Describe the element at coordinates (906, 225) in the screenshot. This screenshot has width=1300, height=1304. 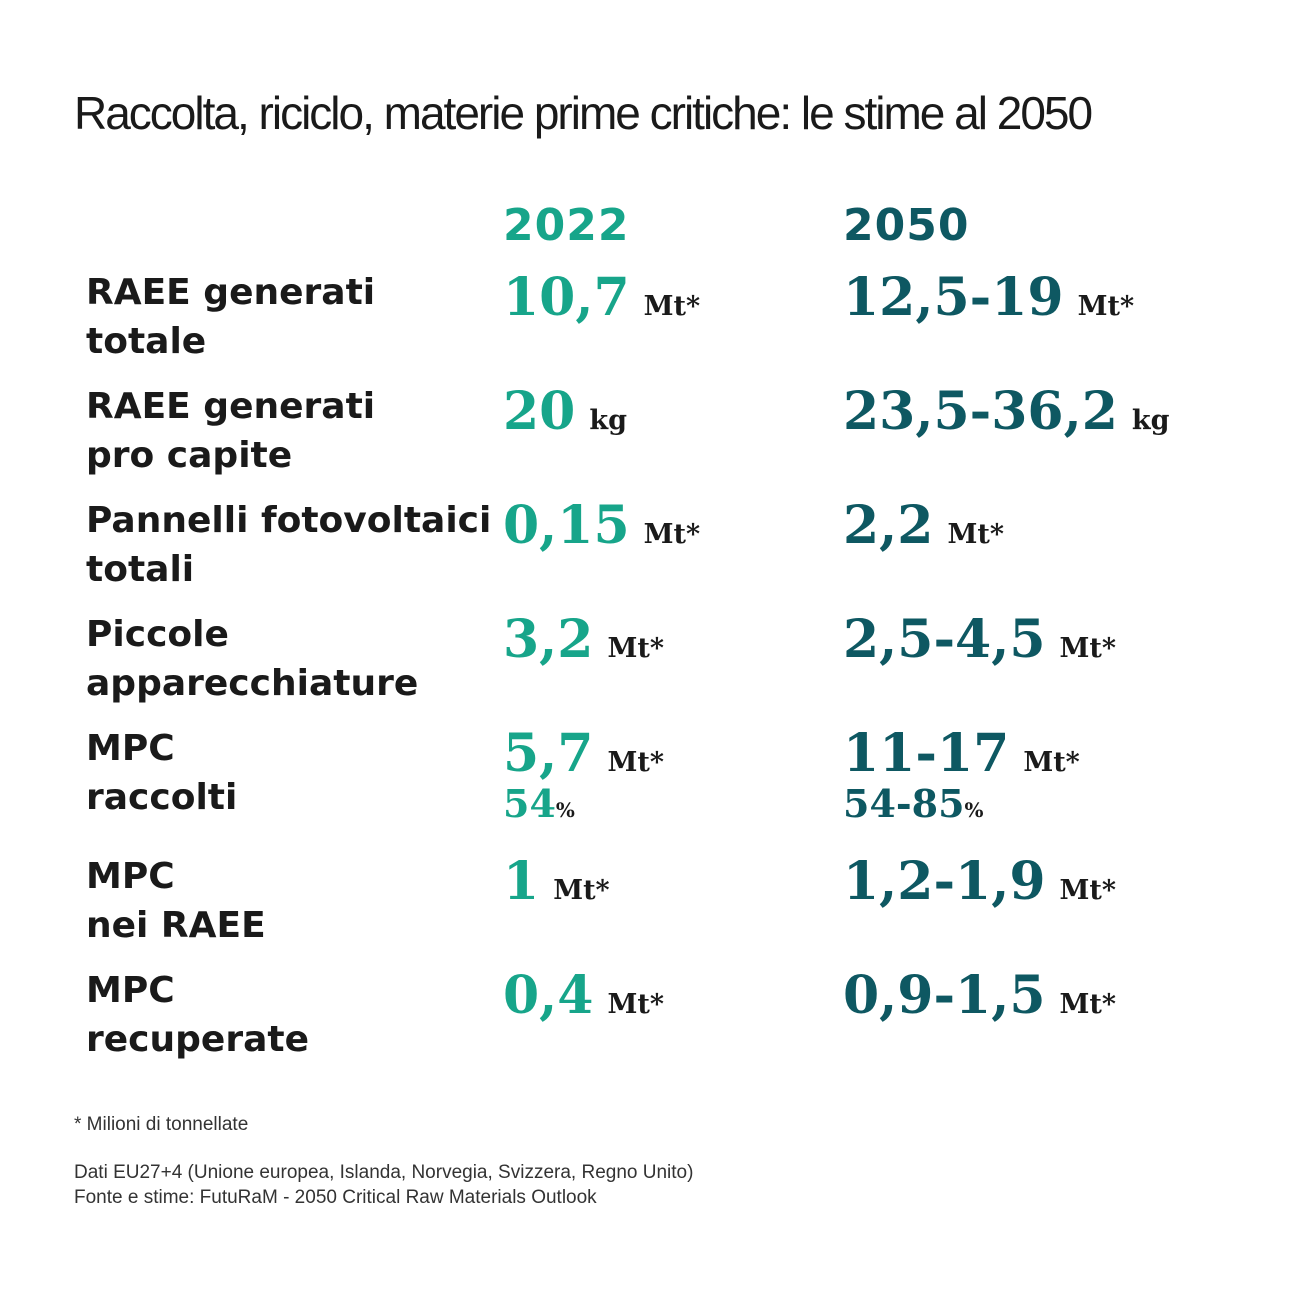
I see `year-2050-header: 2050` at that location.